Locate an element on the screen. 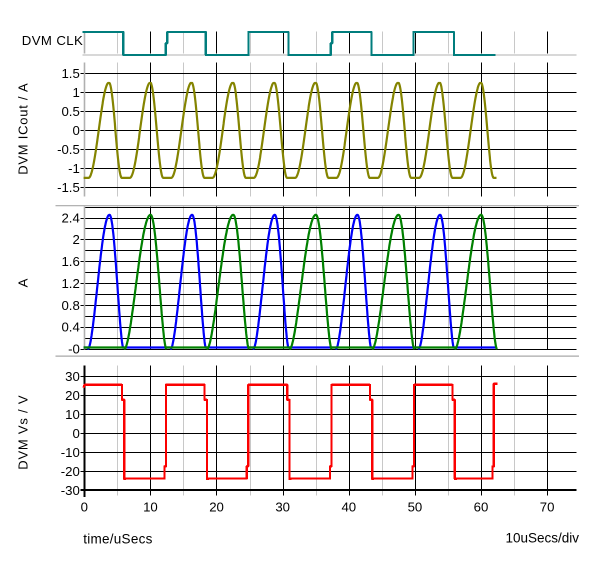 This screenshot has height=563, width=600. svg-text: 1.6 is located at coordinates (70, 261).